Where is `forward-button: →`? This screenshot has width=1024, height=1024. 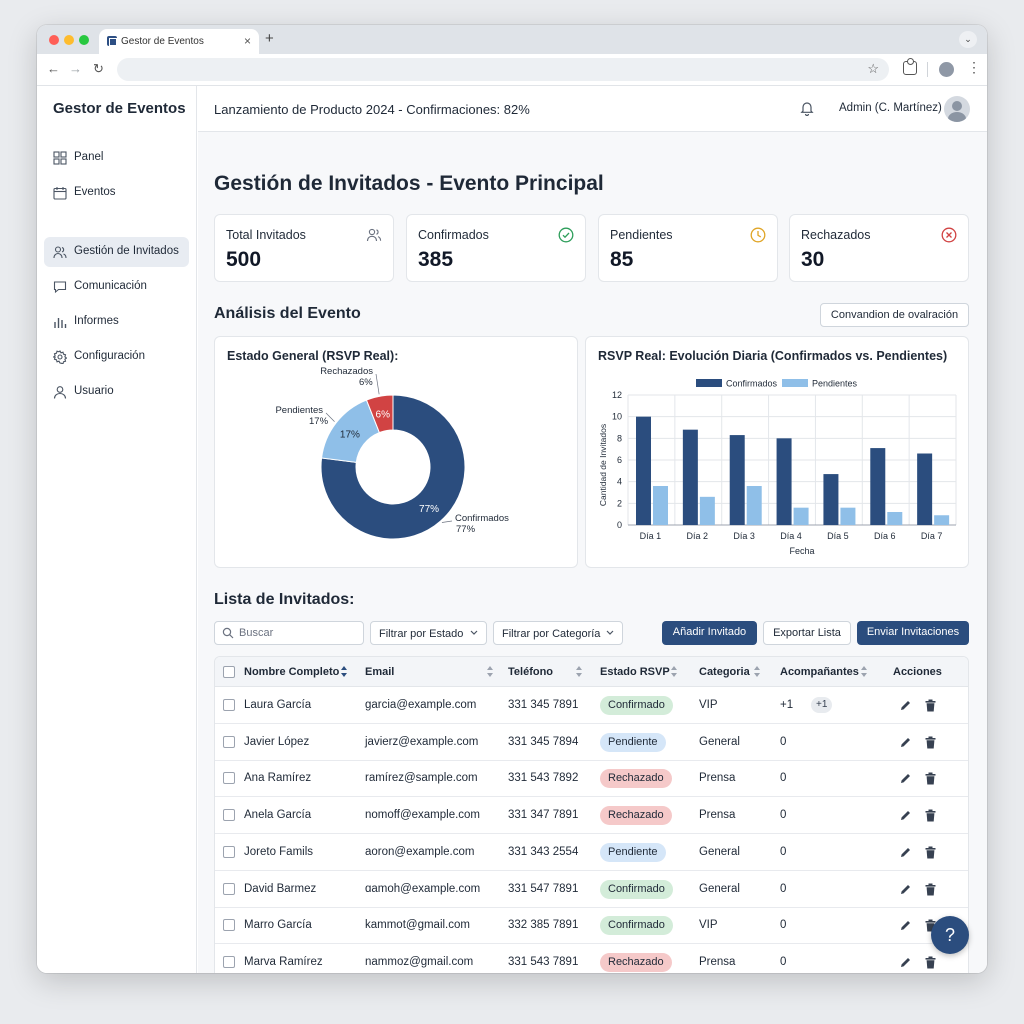
forward-button: → is located at coordinates (75, 68).